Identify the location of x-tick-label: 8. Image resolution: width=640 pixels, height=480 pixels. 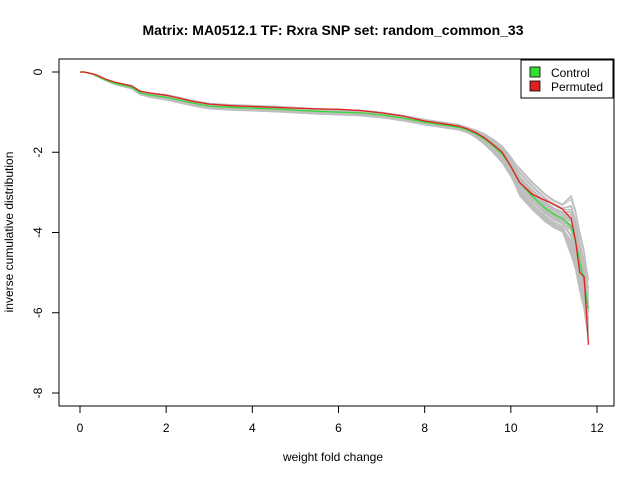
(424, 428).